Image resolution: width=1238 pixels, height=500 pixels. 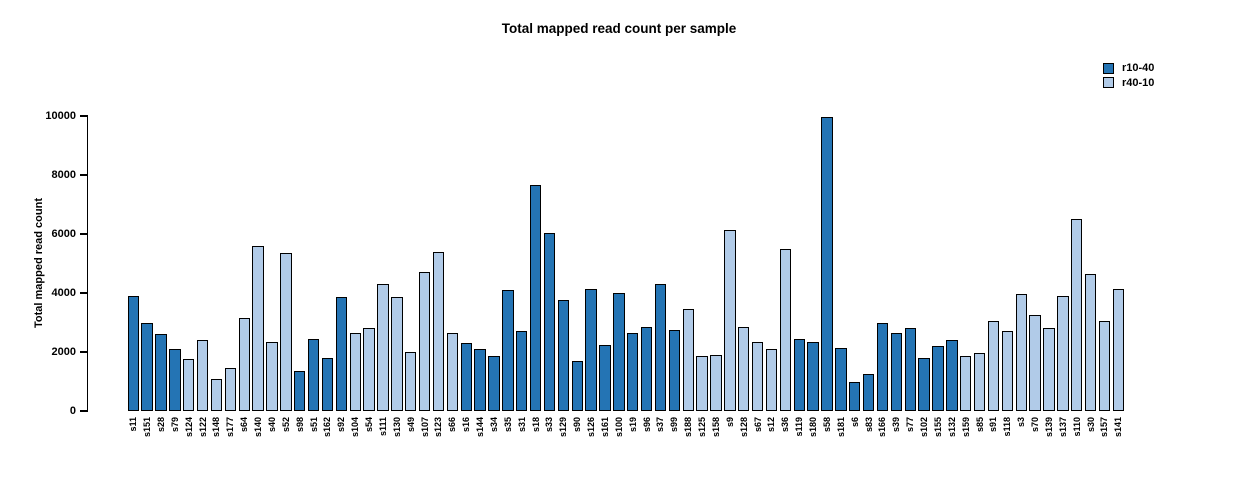 What do you see at coordinates (258, 427) in the screenshot?
I see `x-tick-label-s140: s140` at bounding box center [258, 427].